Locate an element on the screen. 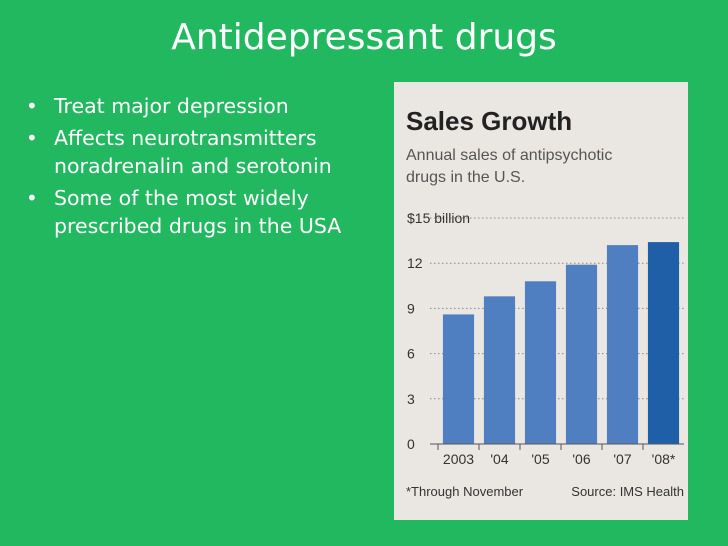 The height and width of the screenshot is (546, 728). bullet-text: Some of the most widely is located at coordinates (181, 198).